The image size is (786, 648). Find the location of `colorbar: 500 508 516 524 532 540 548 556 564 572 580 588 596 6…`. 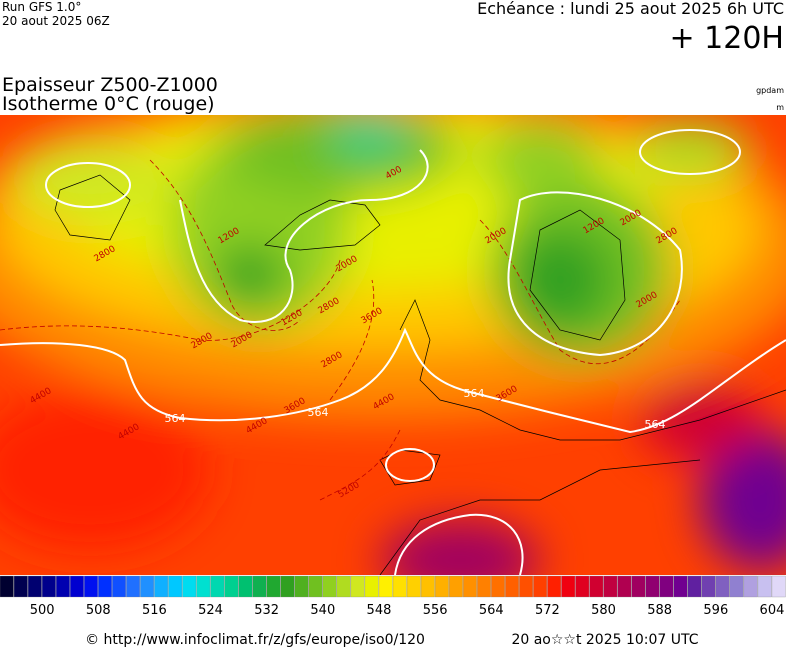

colorbar: 500 508 516 524 532 540 548 556 564 572 580 588 596 6… is located at coordinates (393, 596).